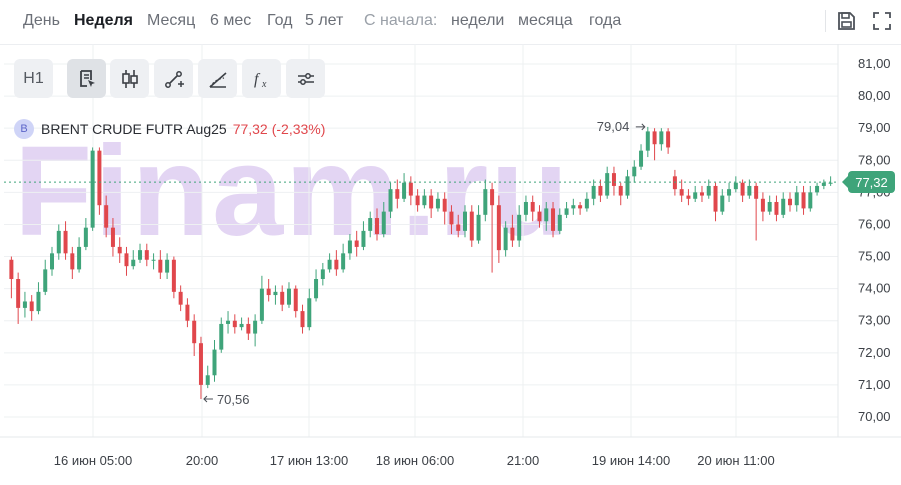 This screenshot has width=901, height=485. Describe the element at coordinates (261, 78) in the screenshot. I see `indicators-button: f x` at that location.